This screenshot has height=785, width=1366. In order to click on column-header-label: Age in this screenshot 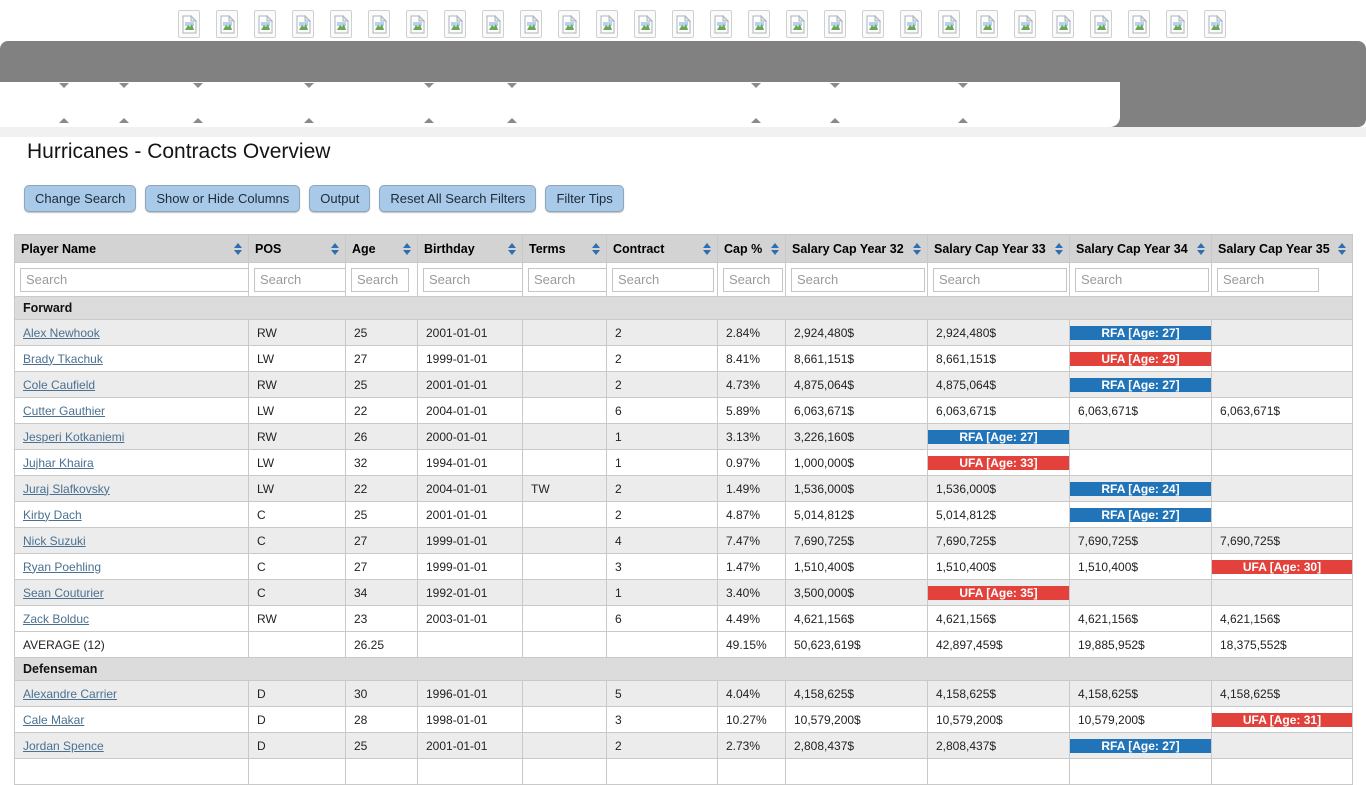, I will do `click(364, 248)`.